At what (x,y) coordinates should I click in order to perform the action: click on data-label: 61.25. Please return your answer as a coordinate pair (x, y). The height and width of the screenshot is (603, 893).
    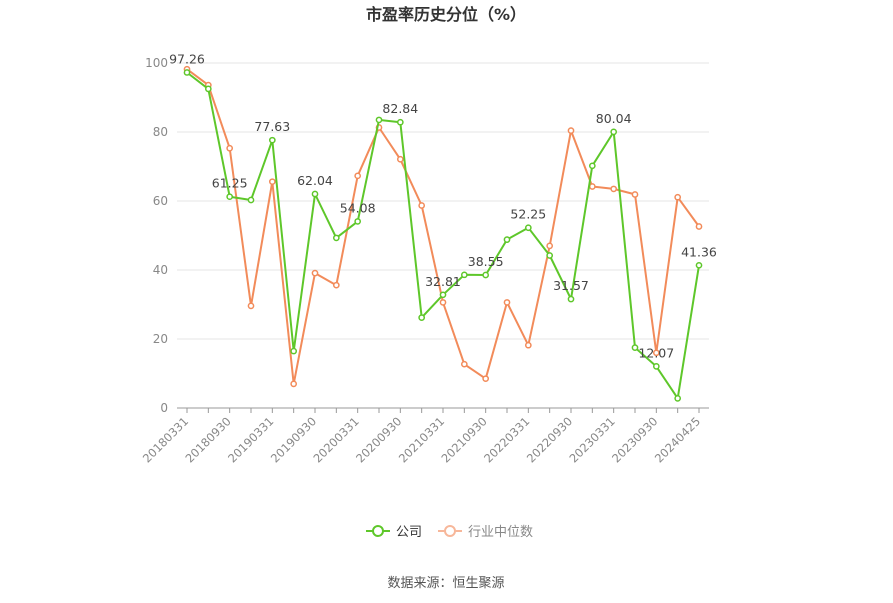
    Looking at the image, I should click on (230, 183).